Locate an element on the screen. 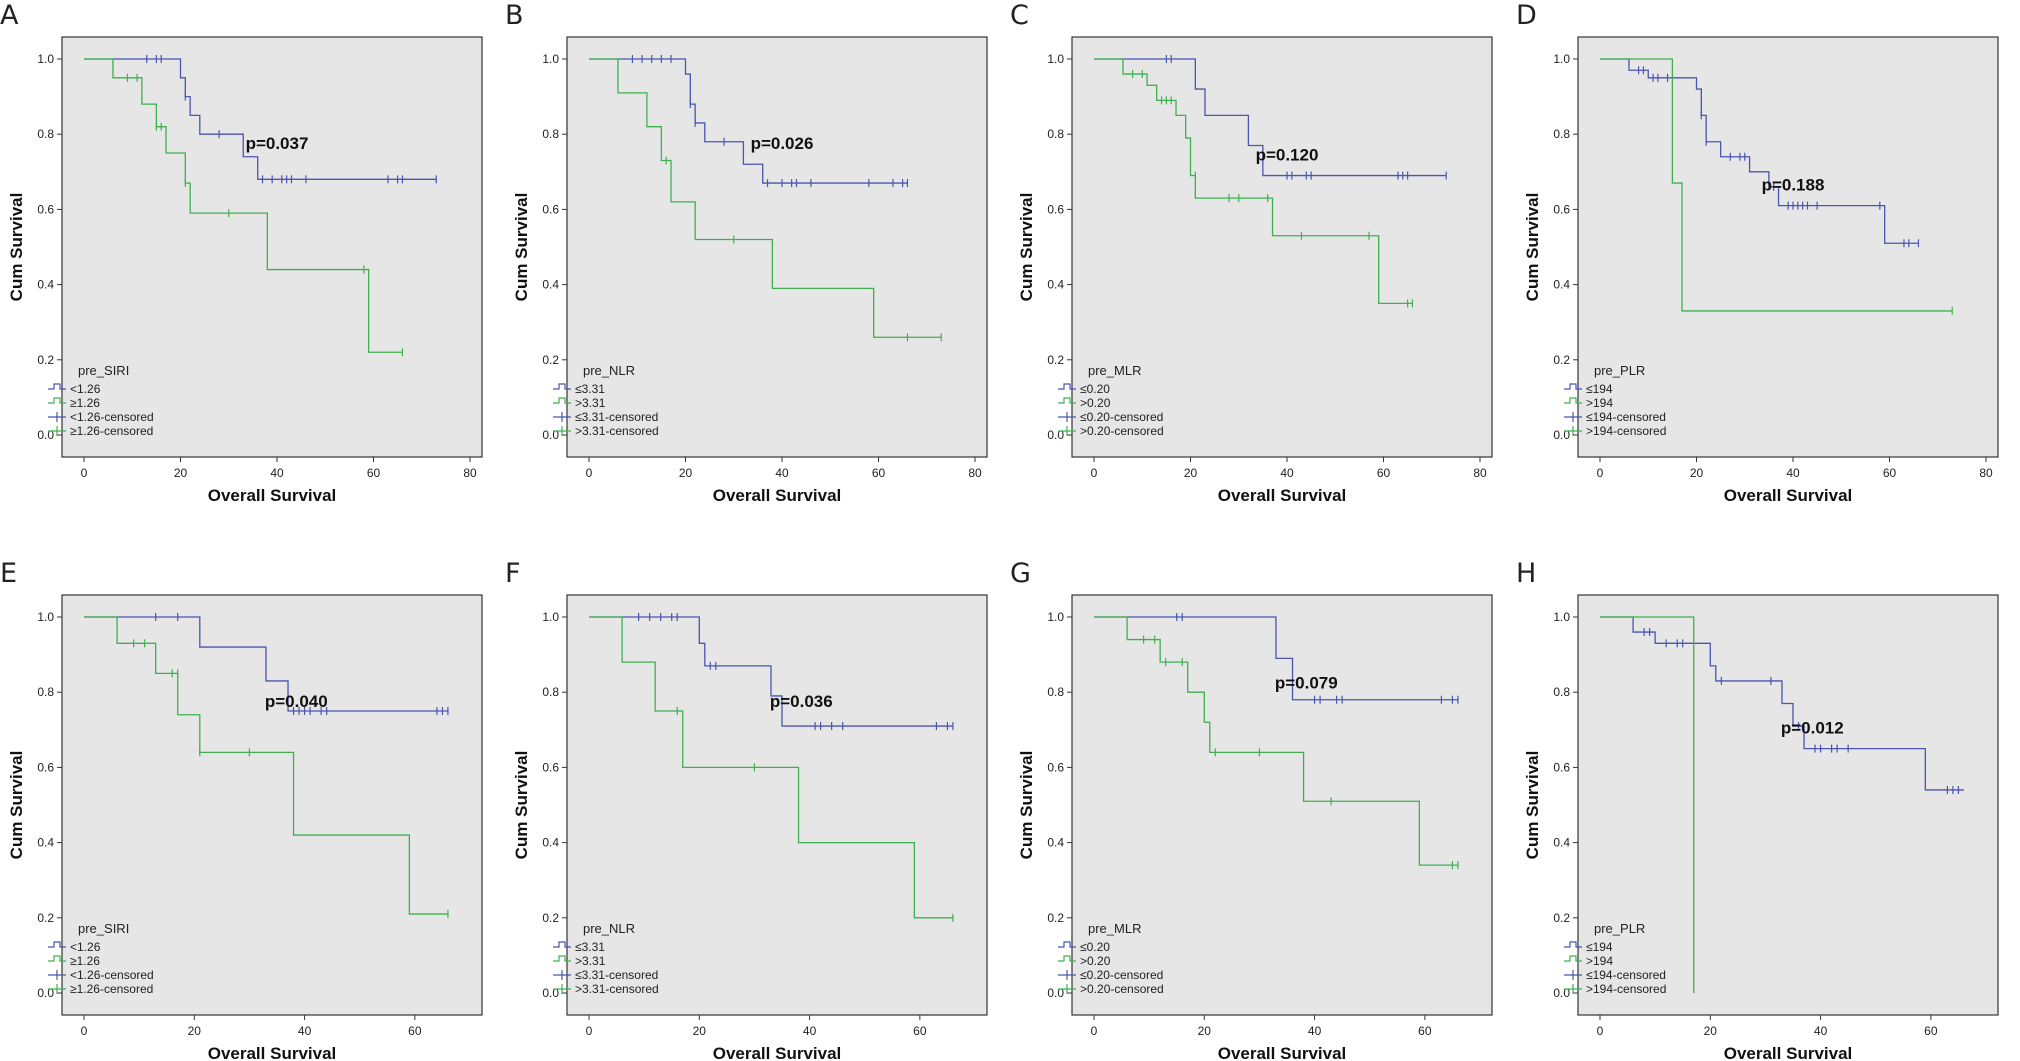 This screenshot has width=2020, height=1061. legend-item-label: >3.31-censored is located at coordinates (617, 431).